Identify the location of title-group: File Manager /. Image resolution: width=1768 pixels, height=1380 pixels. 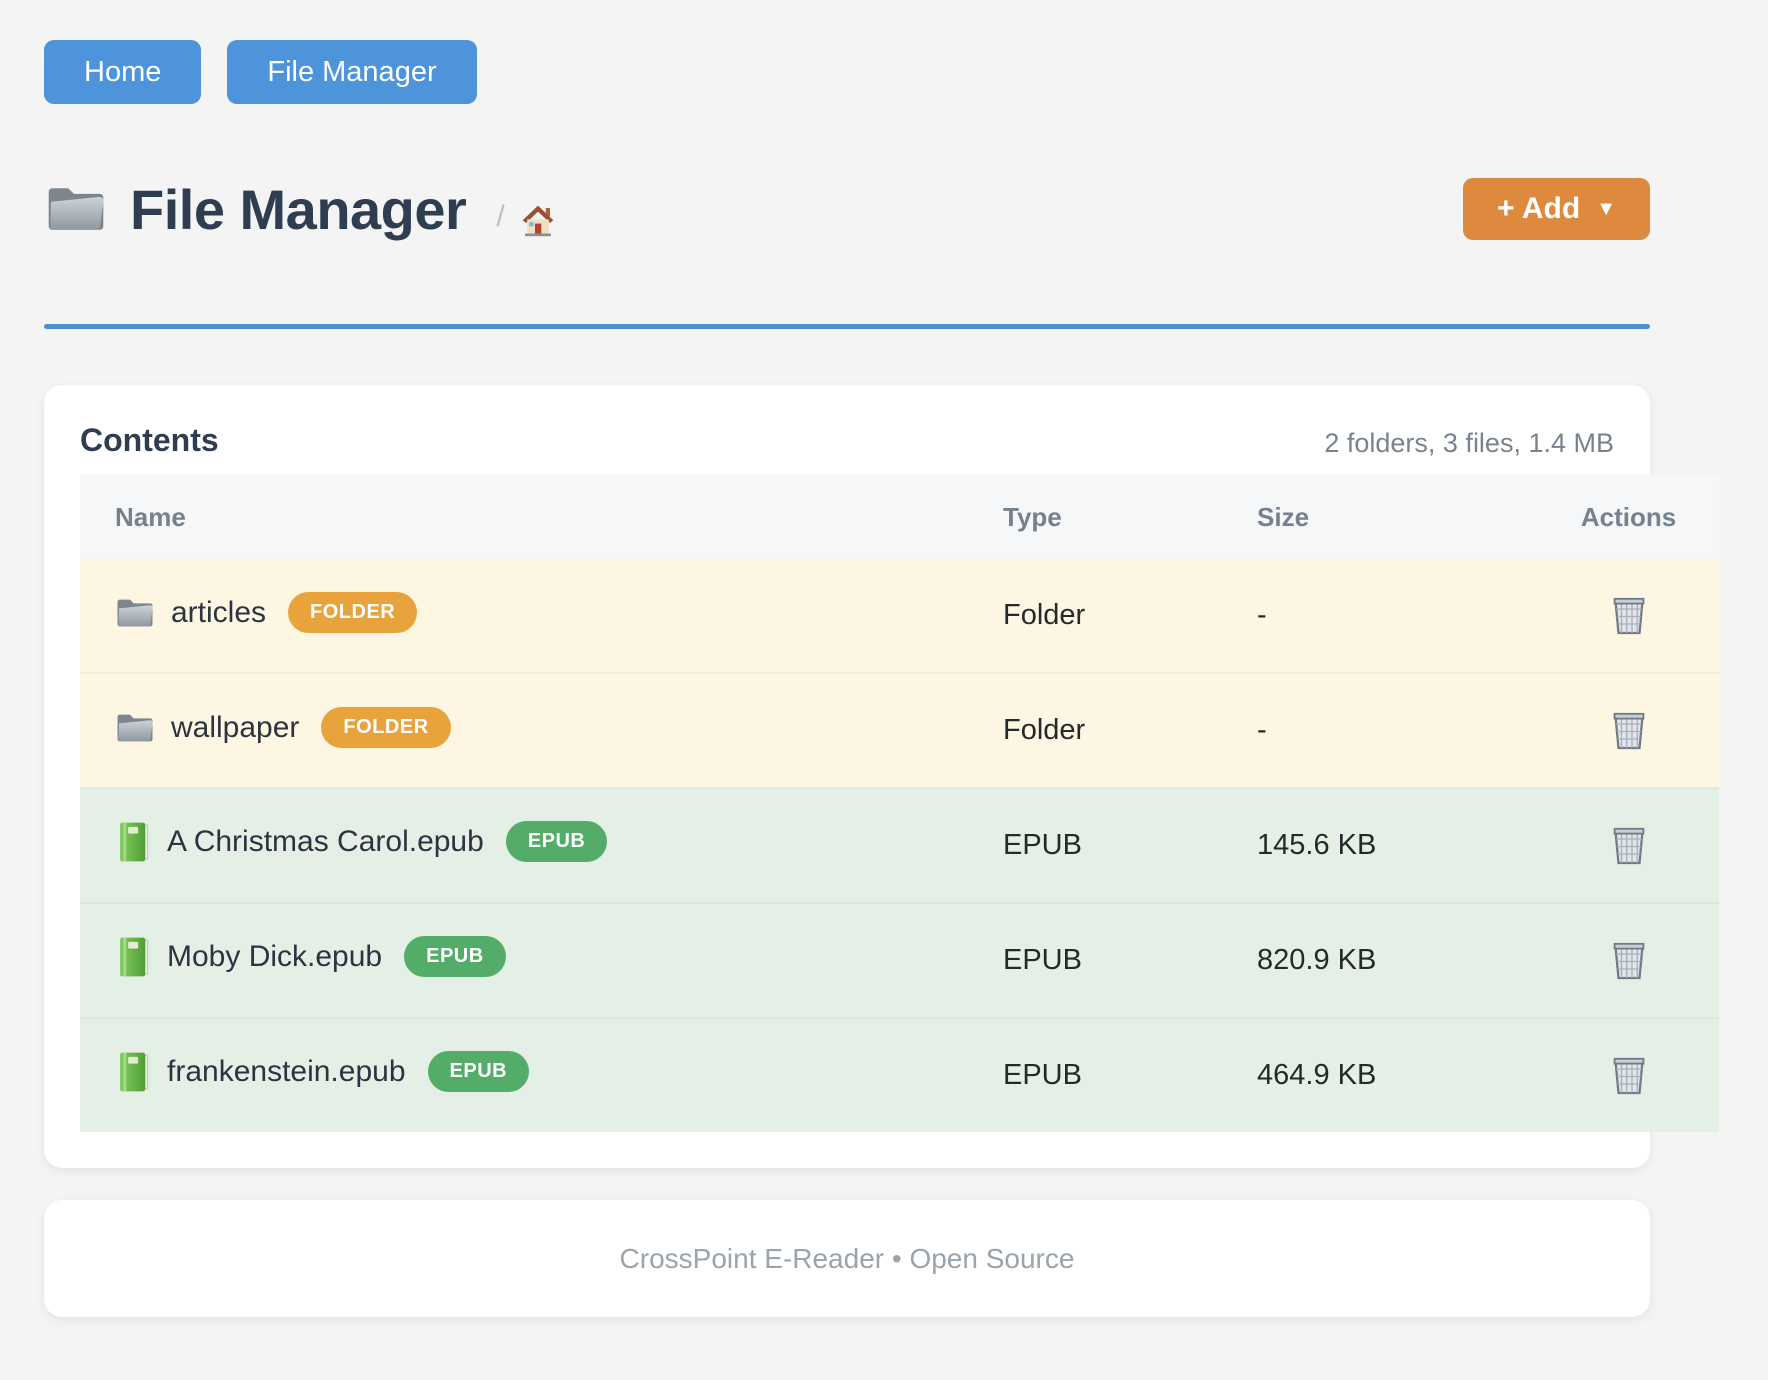
(300, 209).